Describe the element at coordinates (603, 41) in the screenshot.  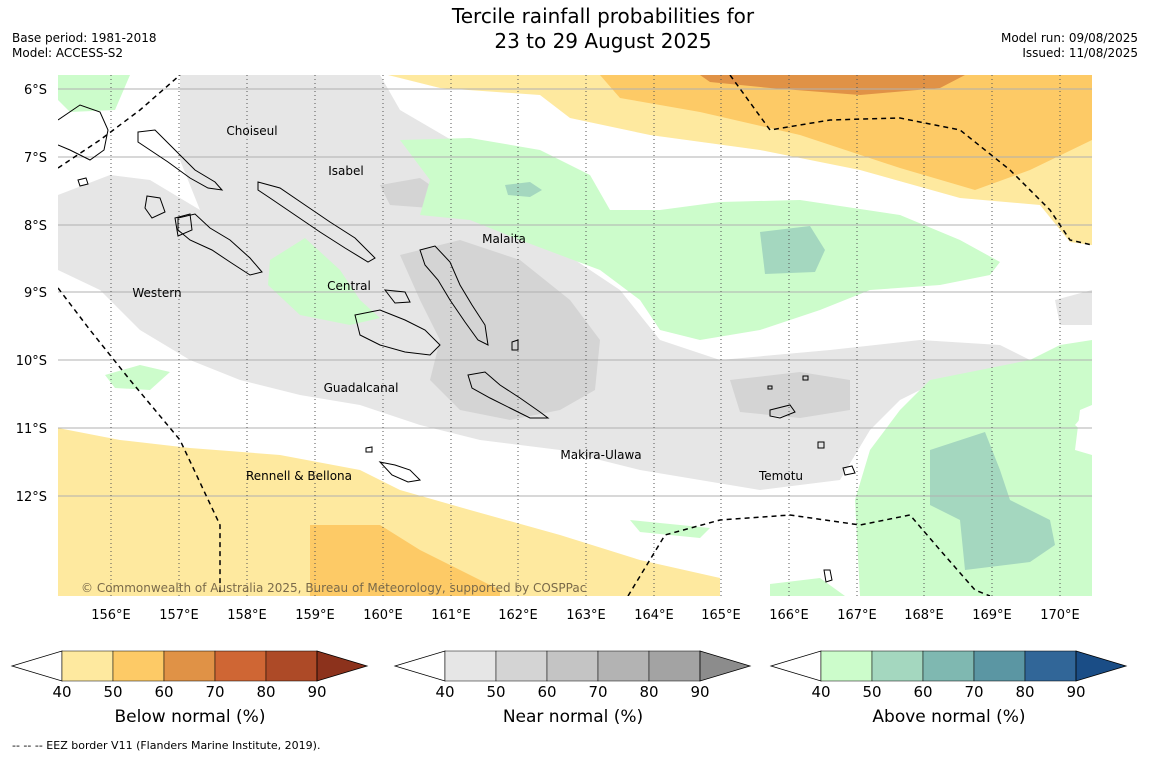
I see `title-line-2: 23 to 29 August 2025` at that location.